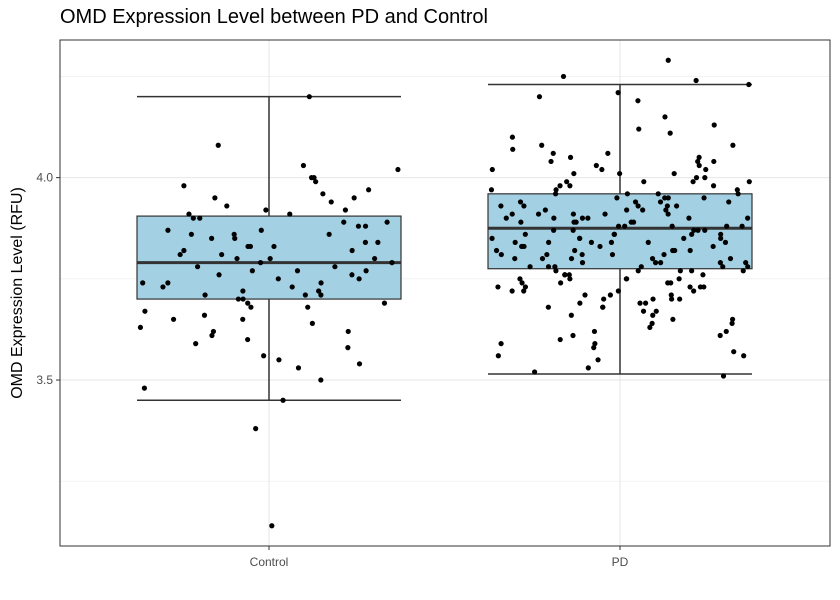 The width and height of the screenshot is (840, 600). What do you see at coordinates (444, 246) in the screenshot?
I see `box-layer` at bounding box center [444, 246].